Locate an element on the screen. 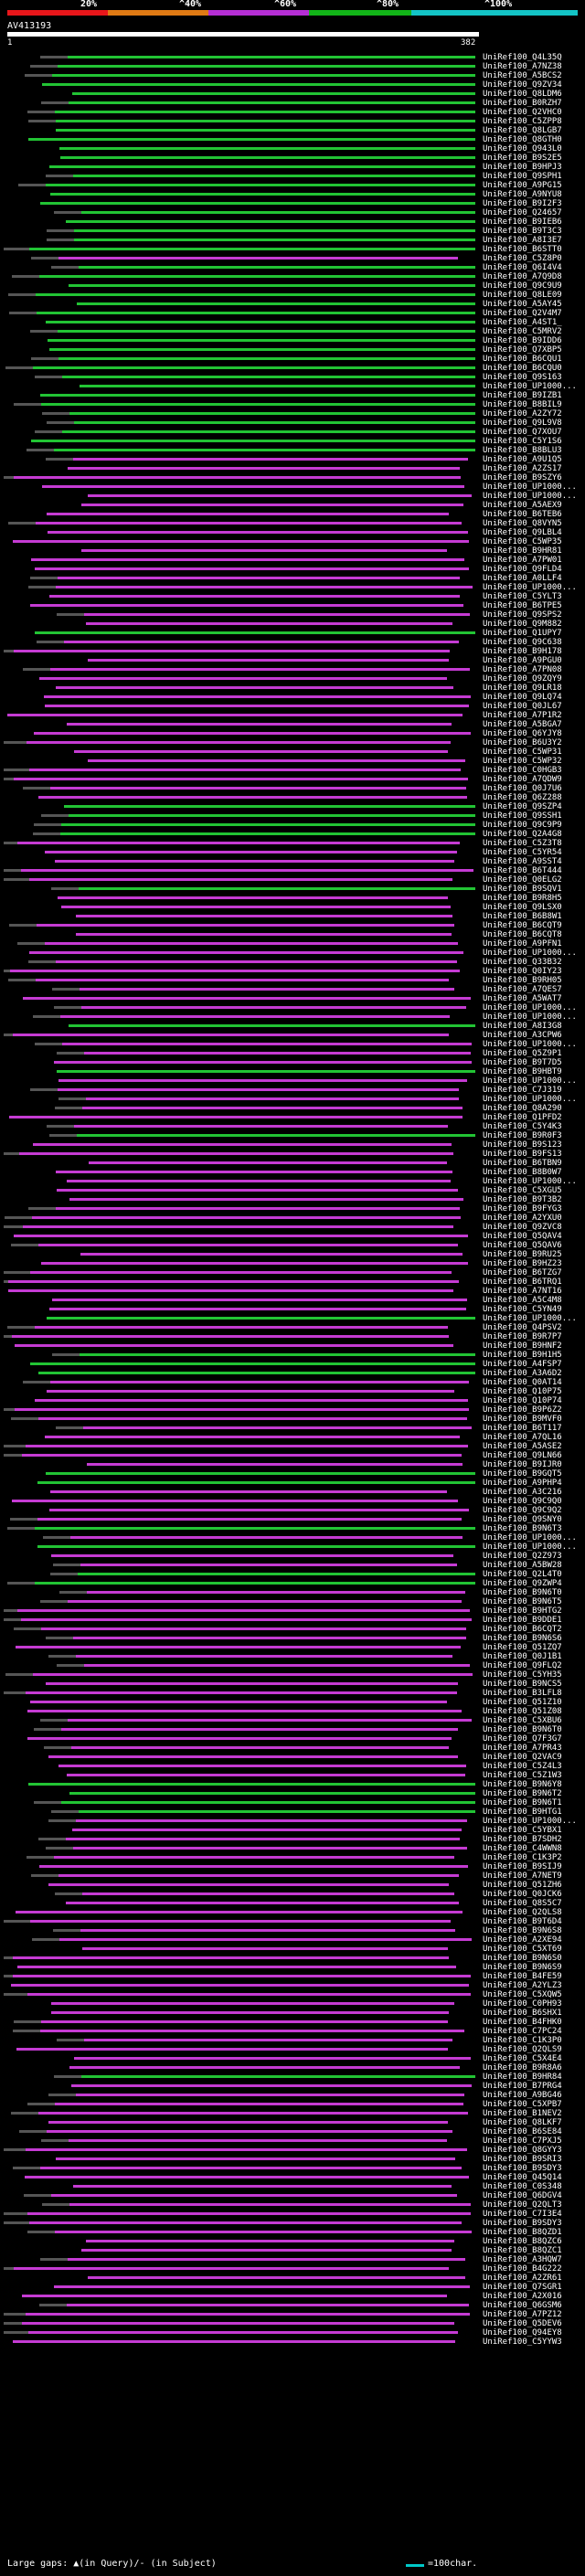 This screenshot has height=2576, width=585. hit-label-link: UniRef100_B9N6T2 is located at coordinates (522, 1793).